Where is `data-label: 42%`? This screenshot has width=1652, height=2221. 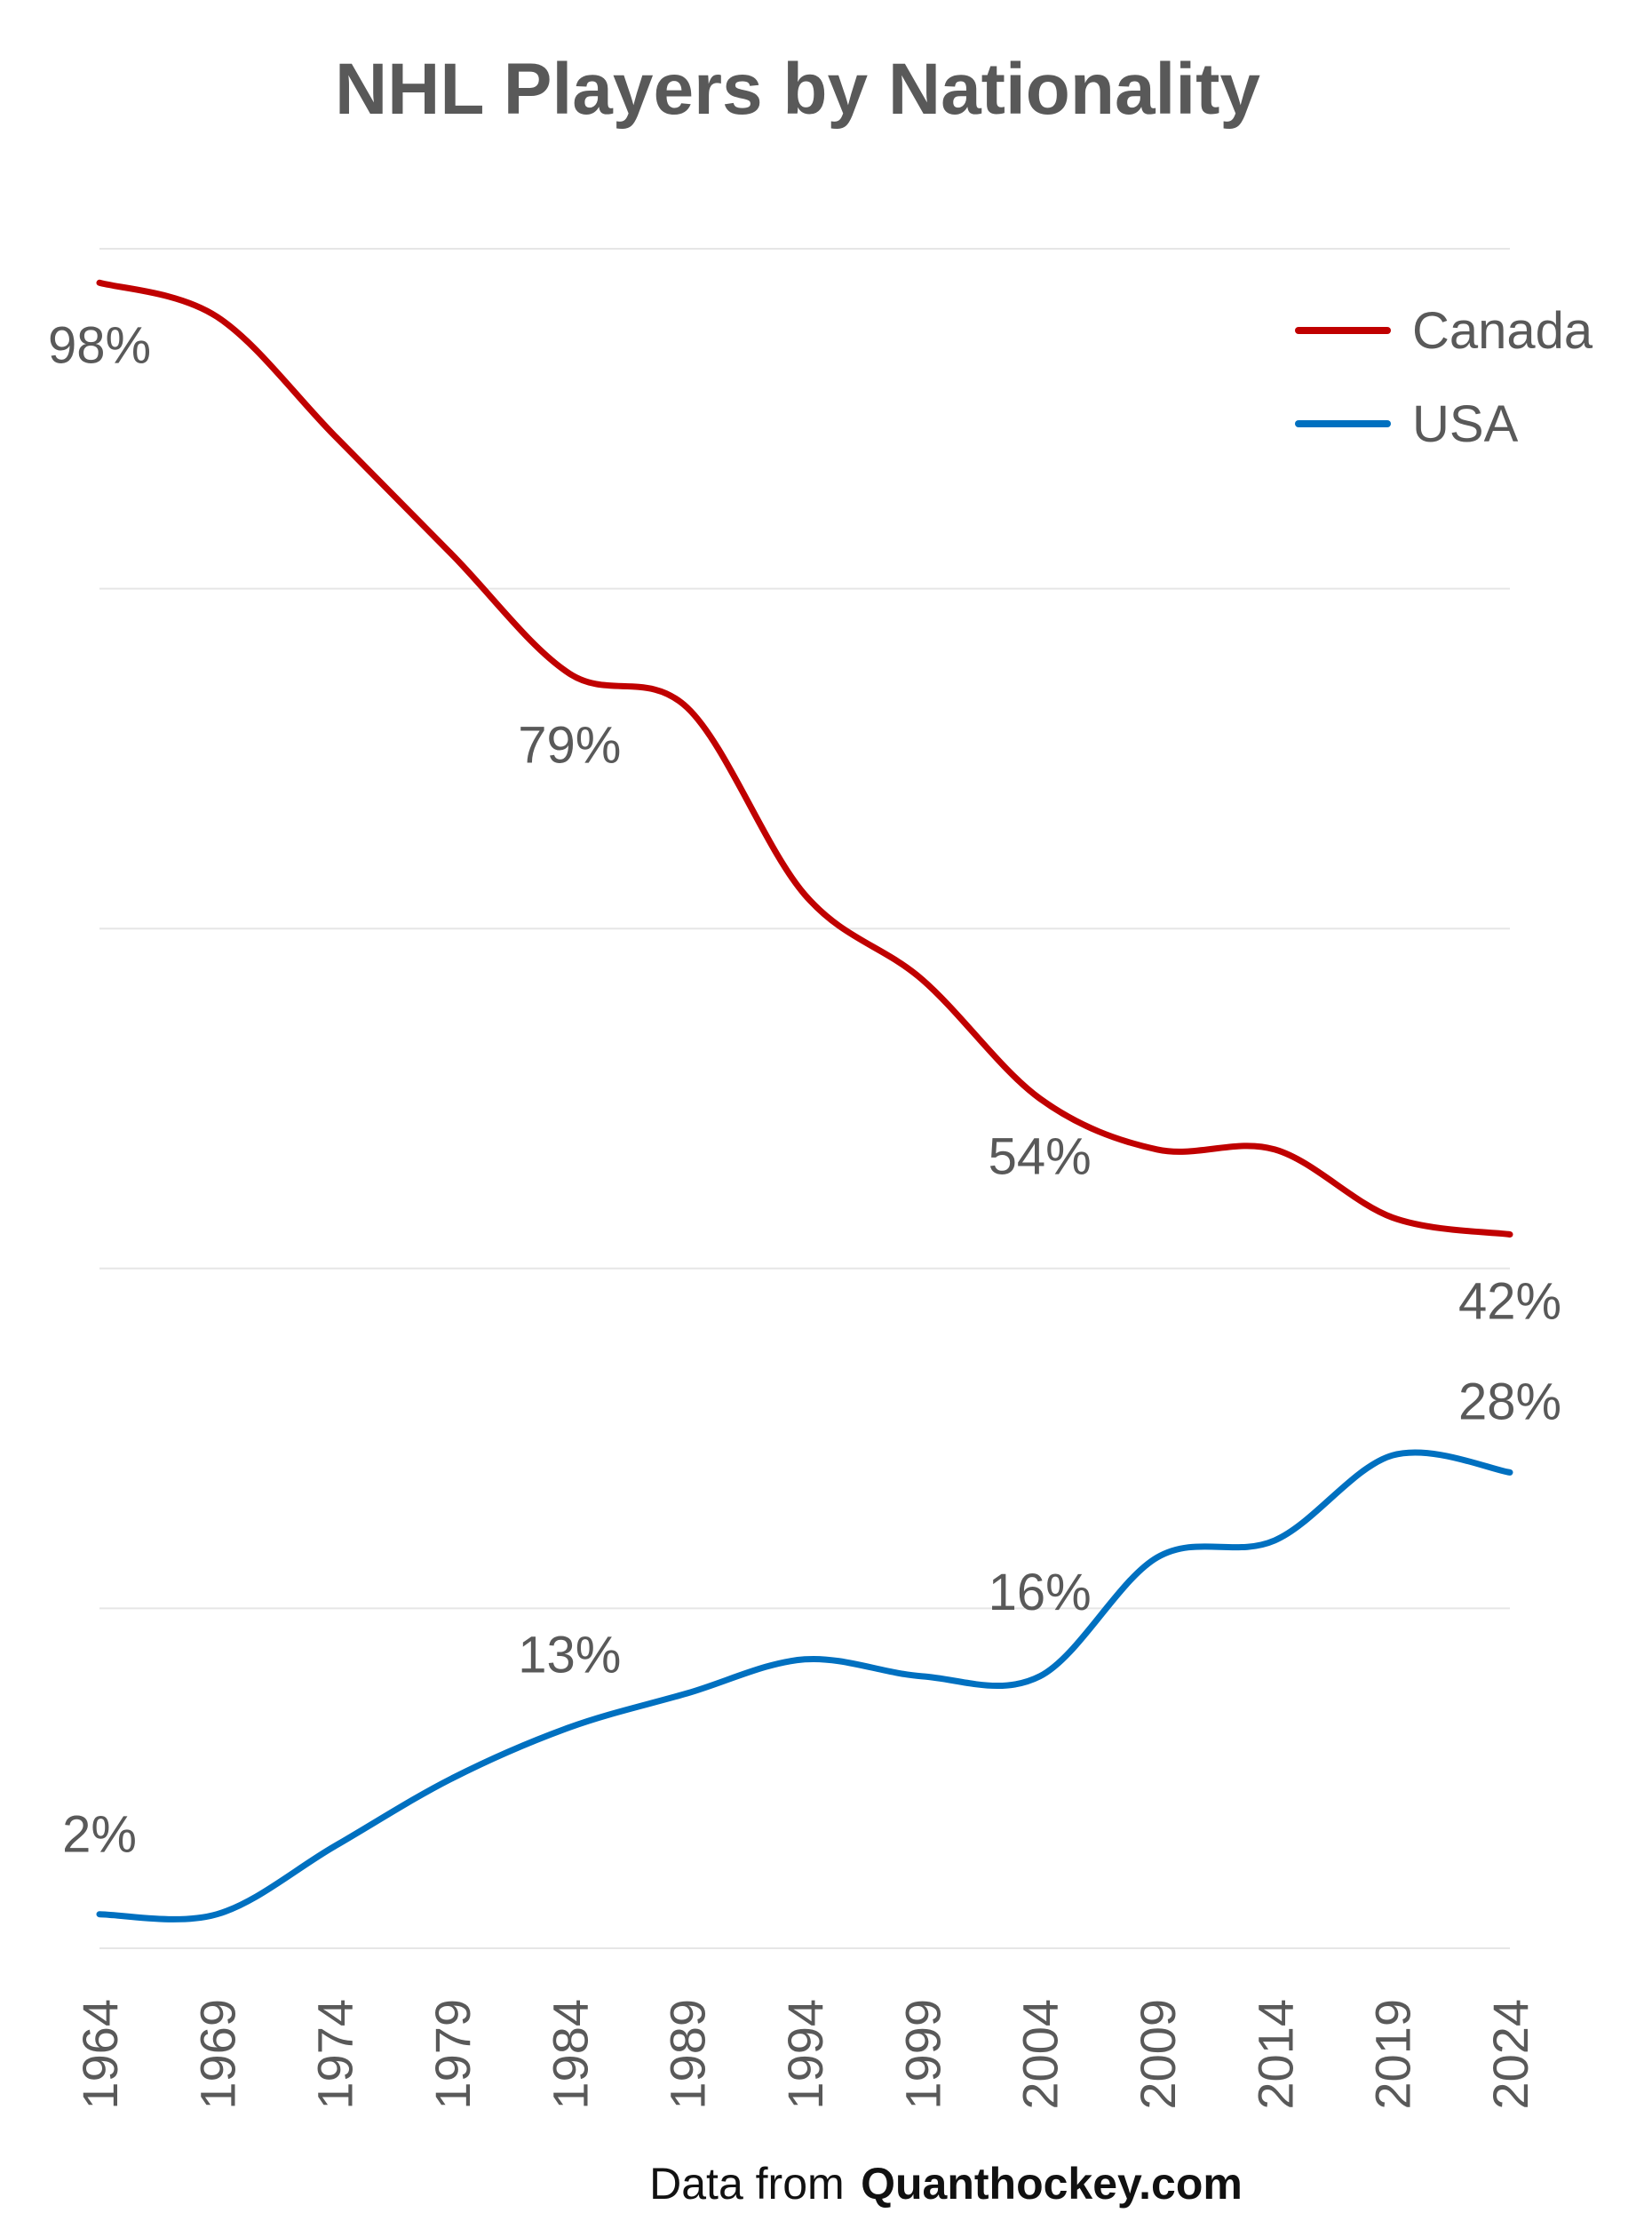
data-label: 42% is located at coordinates (1509, 1302).